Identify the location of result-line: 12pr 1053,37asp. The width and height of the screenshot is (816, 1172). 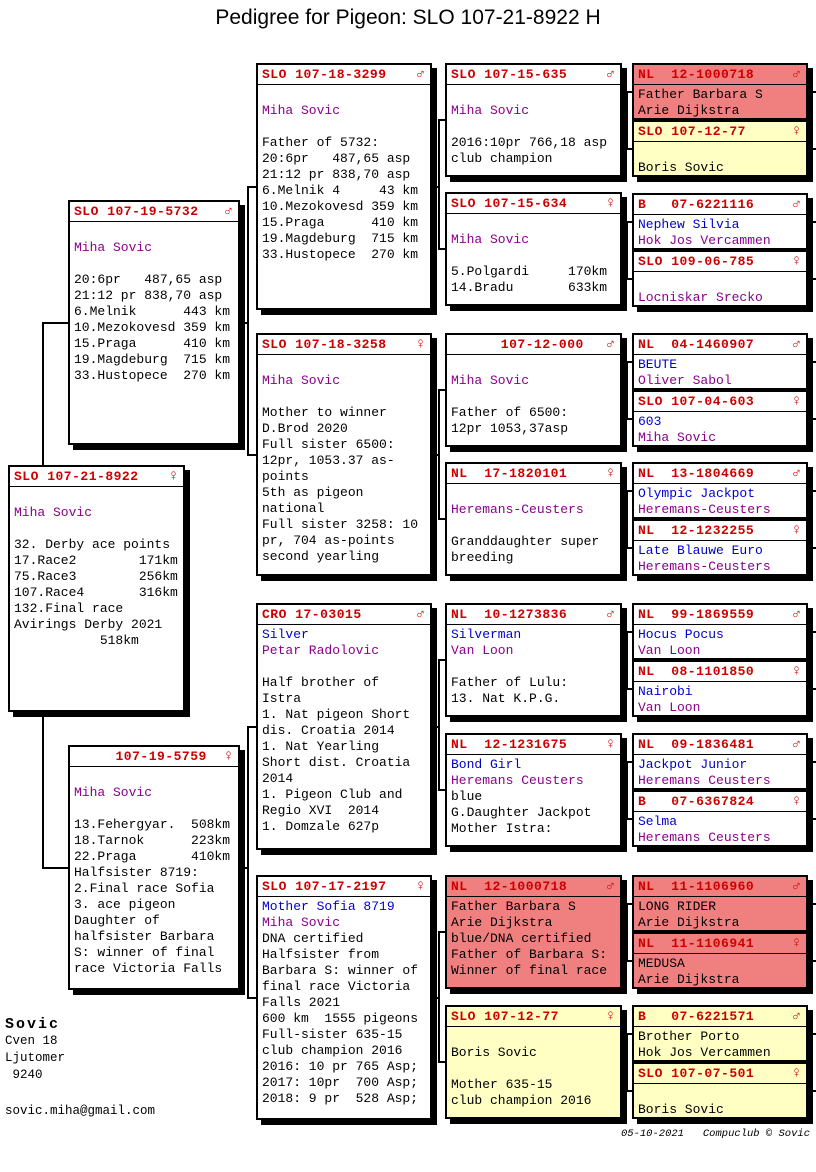
(510, 428).